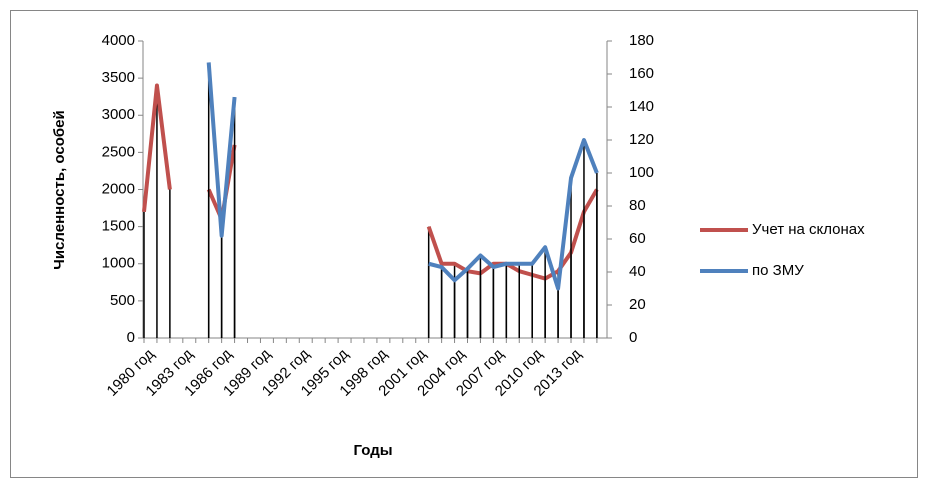  What do you see at coordinates (641, 106) in the screenshot?
I see `y2-tick-label: 140` at bounding box center [641, 106].